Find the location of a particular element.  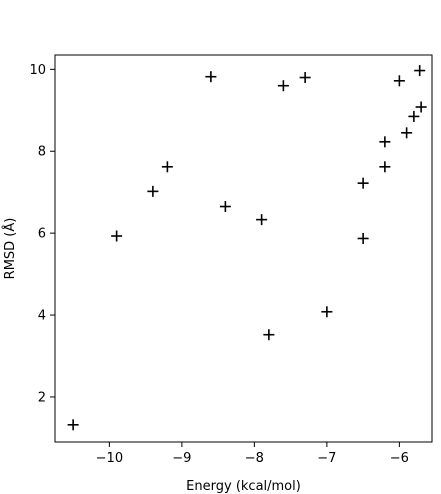

y-tick-label: 10 is located at coordinates (37, 70).